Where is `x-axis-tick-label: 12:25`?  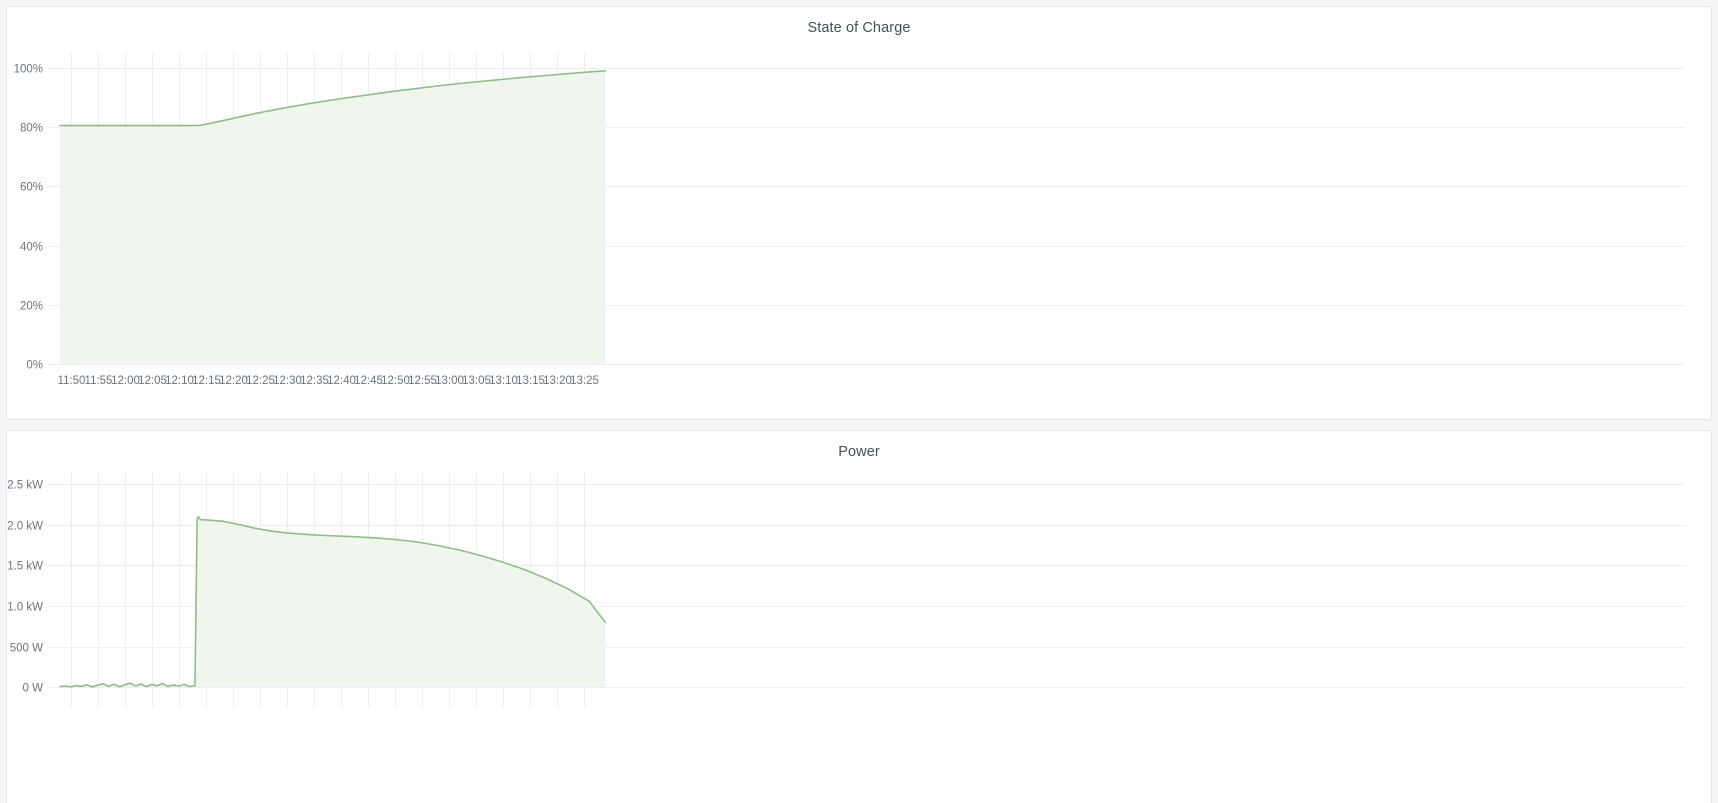 x-axis-tick-label: 12:25 is located at coordinates (260, 381).